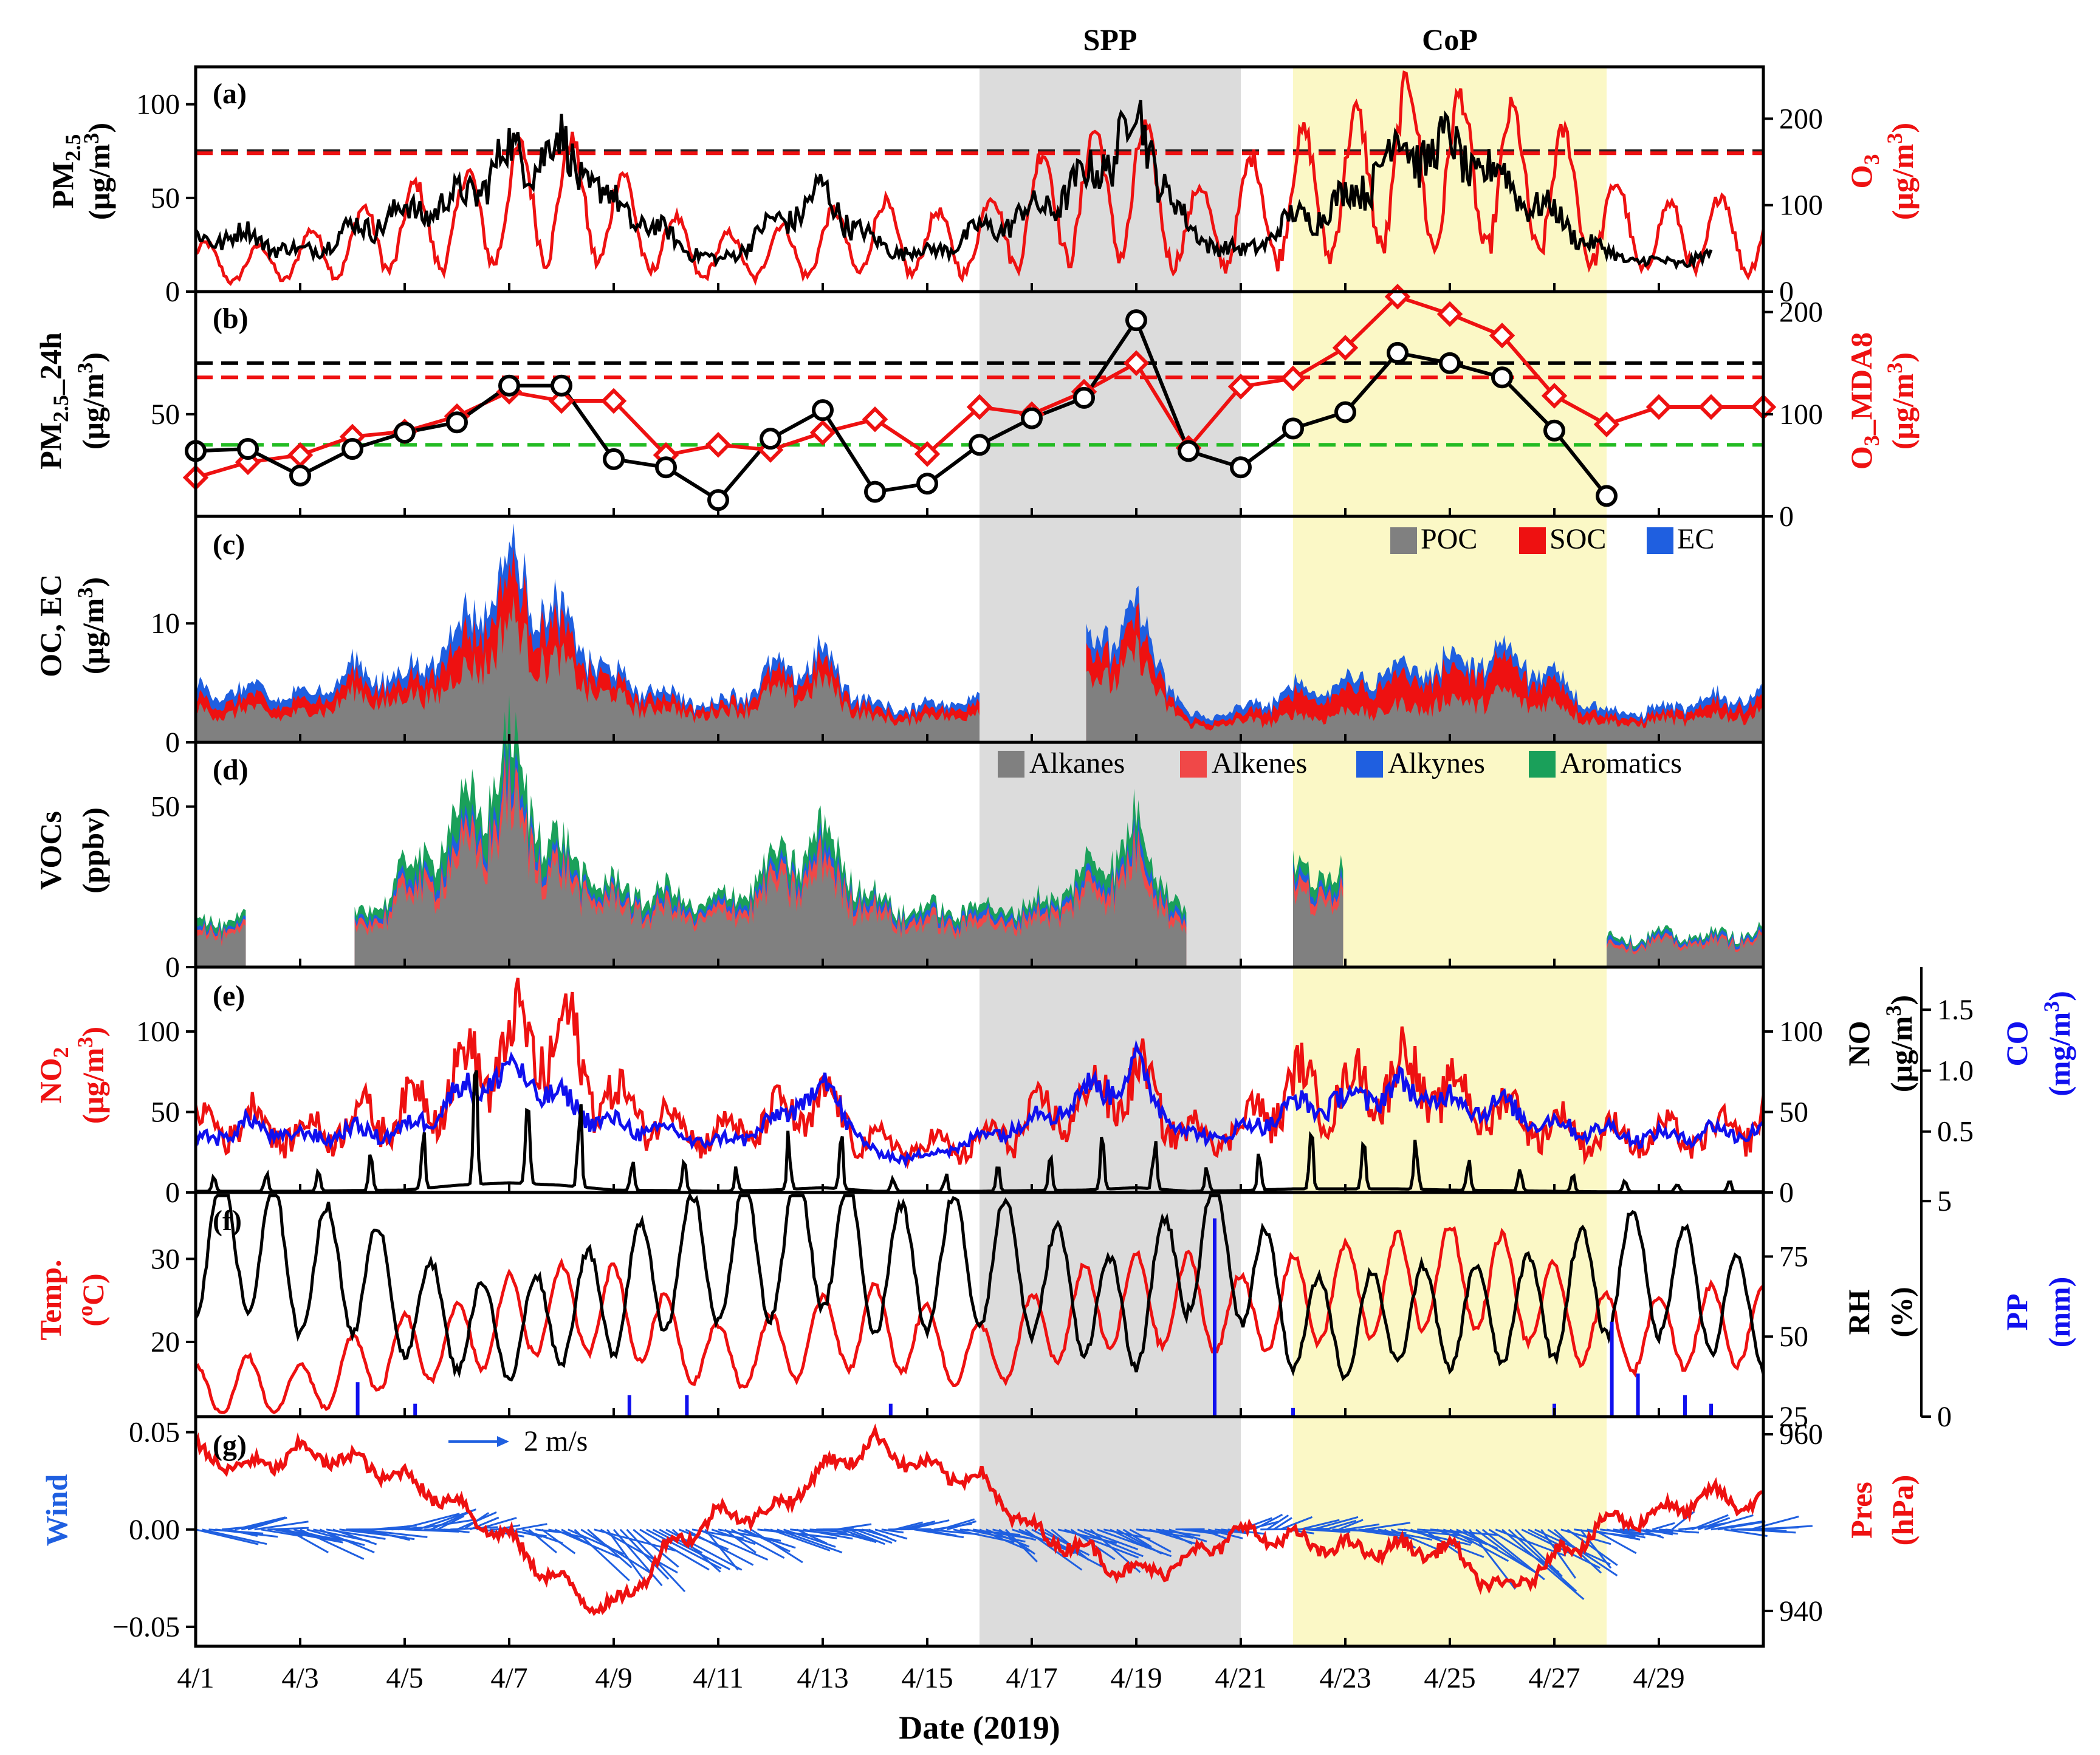 This screenshot has height=1755, width=2100. Describe the element at coordinates (93, 850) in the screenshot. I see `yunit-d-left: (ppbv)` at that location.